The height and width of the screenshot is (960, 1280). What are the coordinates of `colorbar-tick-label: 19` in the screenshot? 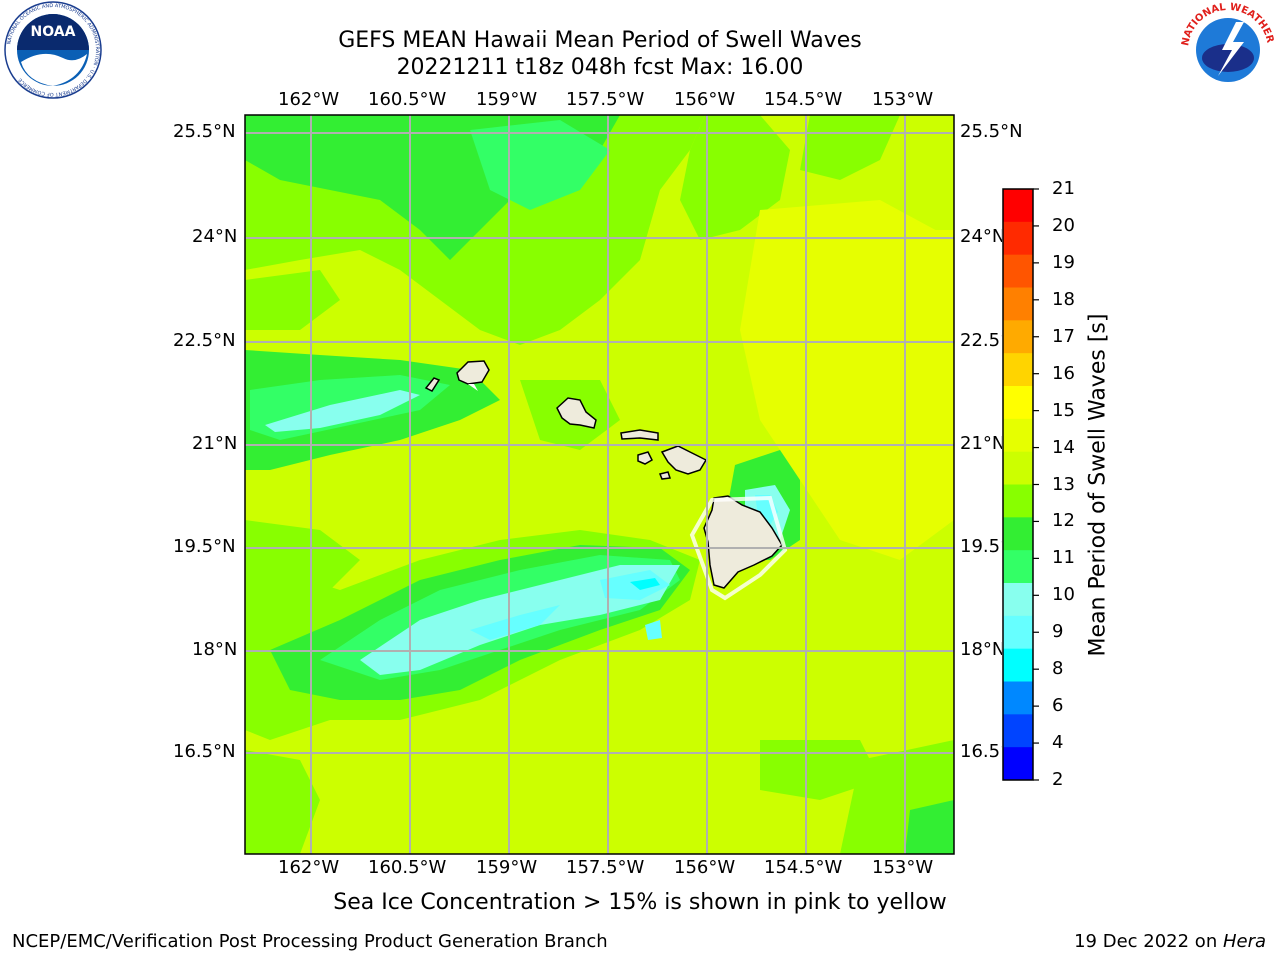 It's located at (1063, 262).